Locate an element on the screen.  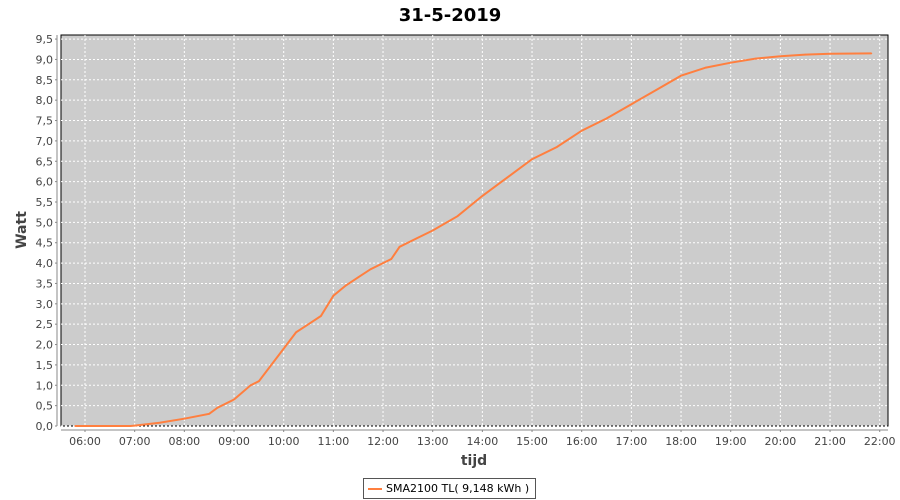
x-tick-label: 17:00 is located at coordinates (632, 441).